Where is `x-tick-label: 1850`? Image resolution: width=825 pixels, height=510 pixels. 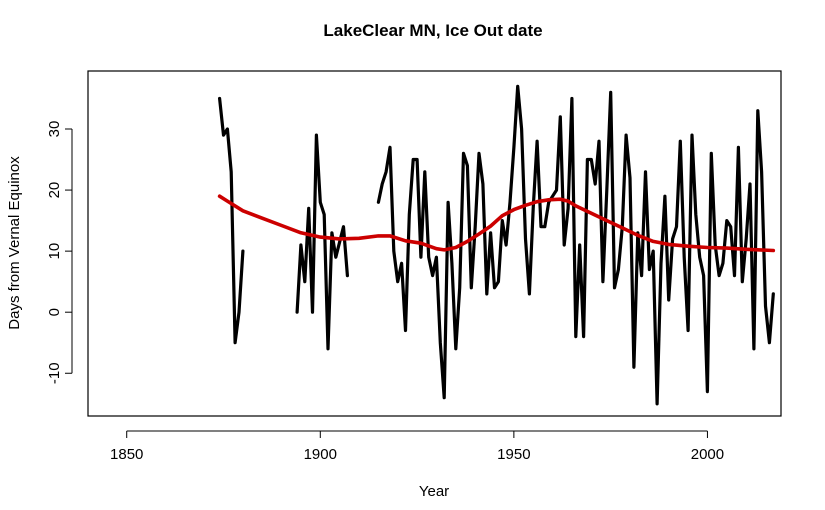 x-tick-label: 1850 is located at coordinates (126, 454).